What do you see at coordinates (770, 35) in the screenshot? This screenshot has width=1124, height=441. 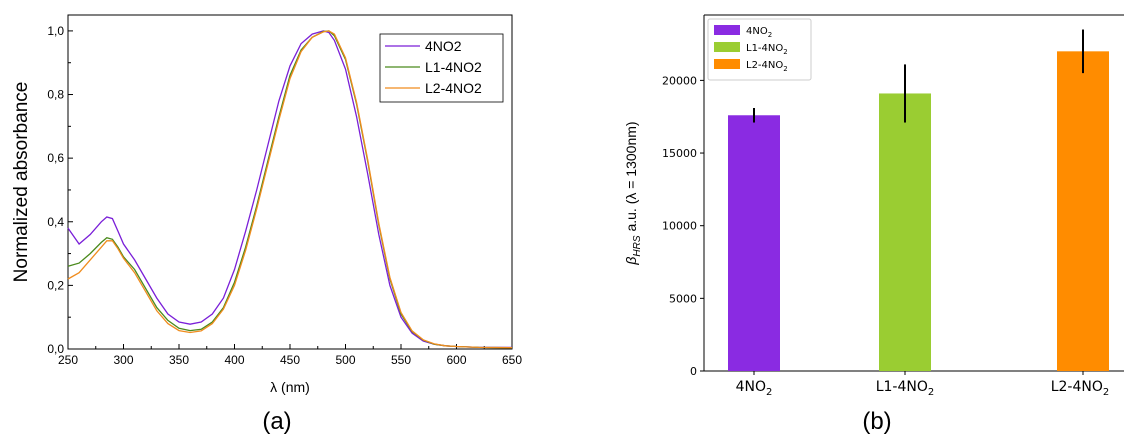 I see `legend-label-b-1-sub: 2` at bounding box center [770, 35].